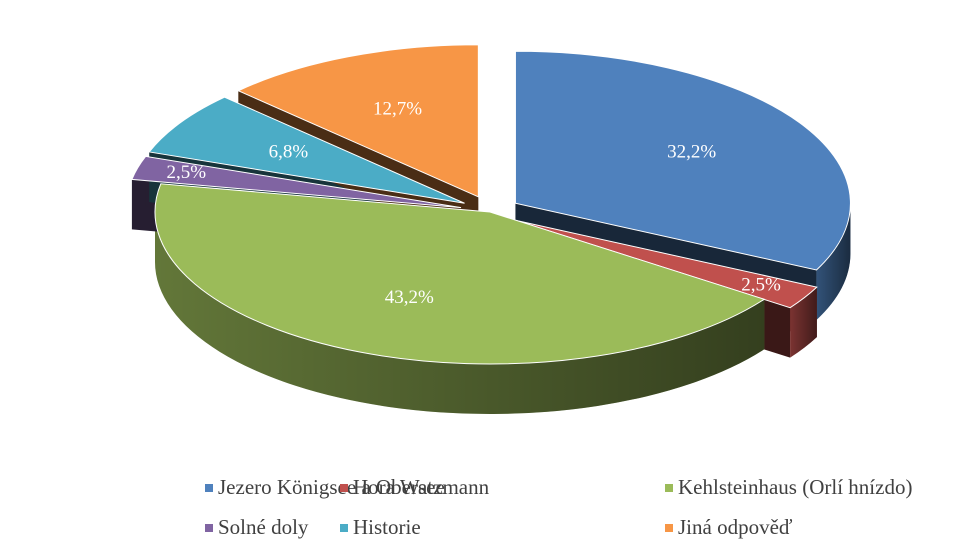 Image resolution: width=978 pixels, height=550 pixels. What do you see at coordinates (387, 527) in the screenshot?
I see `legend-label: Historie` at bounding box center [387, 527].